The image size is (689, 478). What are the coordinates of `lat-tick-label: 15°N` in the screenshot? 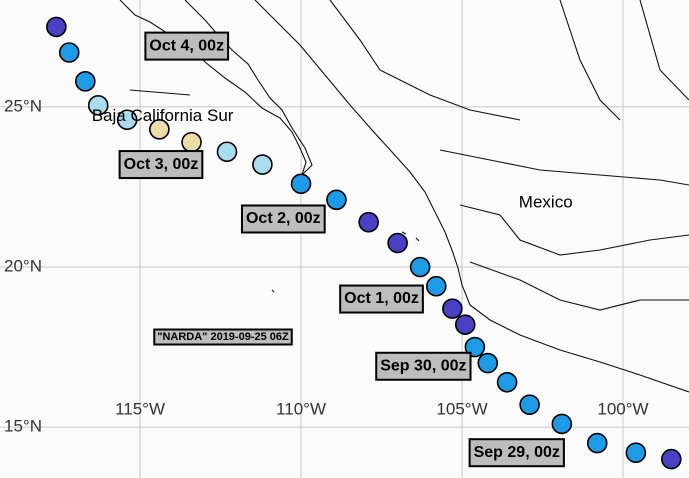 It's located at (23, 426).